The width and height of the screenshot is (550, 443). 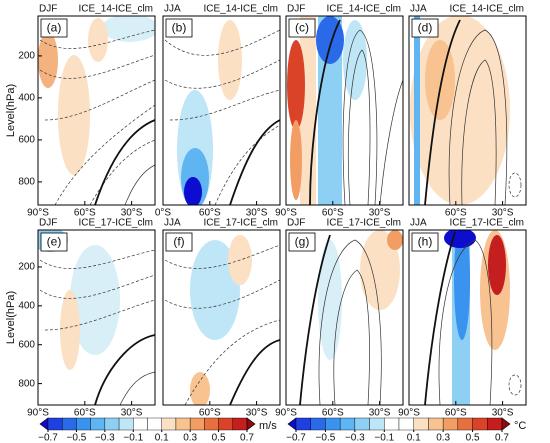 I want to click on panel-label: (e), so click(x=54, y=242).